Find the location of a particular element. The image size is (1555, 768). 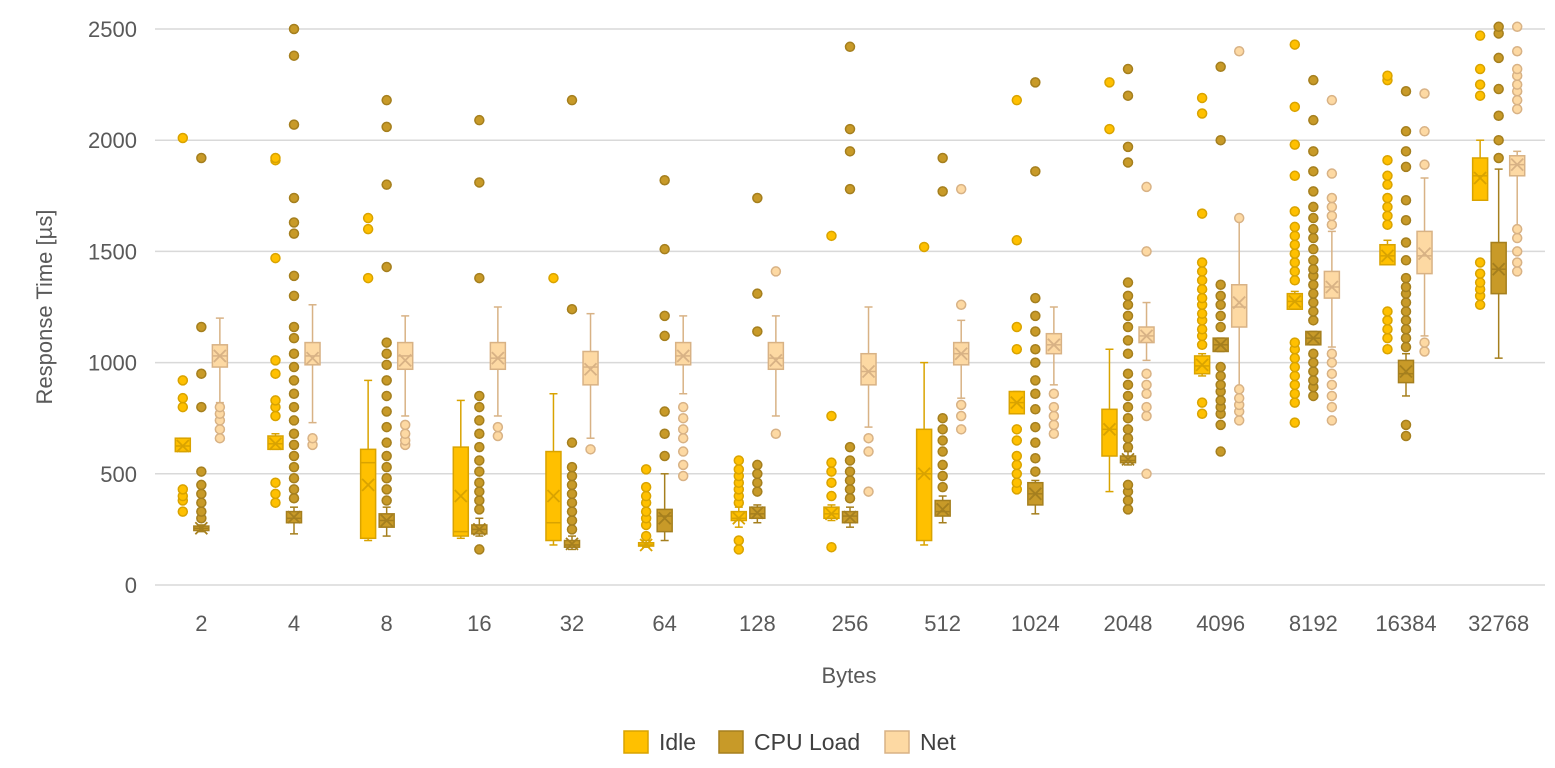

y-tick-label: 2000 is located at coordinates (112, 140).